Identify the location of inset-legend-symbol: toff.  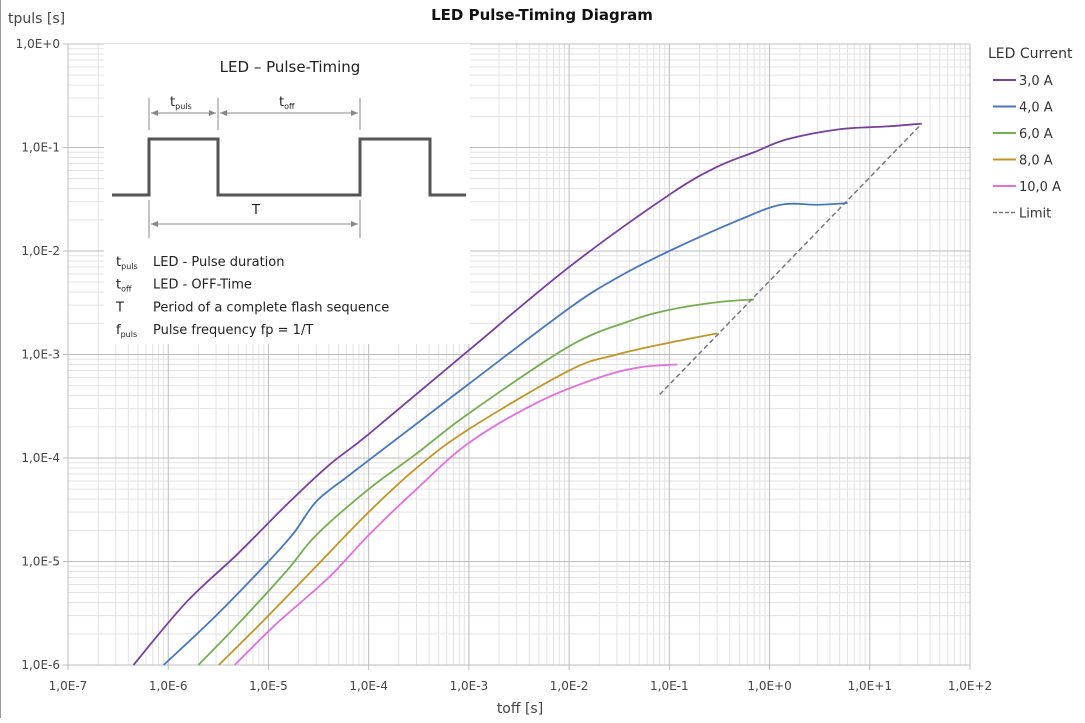
(124, 286).